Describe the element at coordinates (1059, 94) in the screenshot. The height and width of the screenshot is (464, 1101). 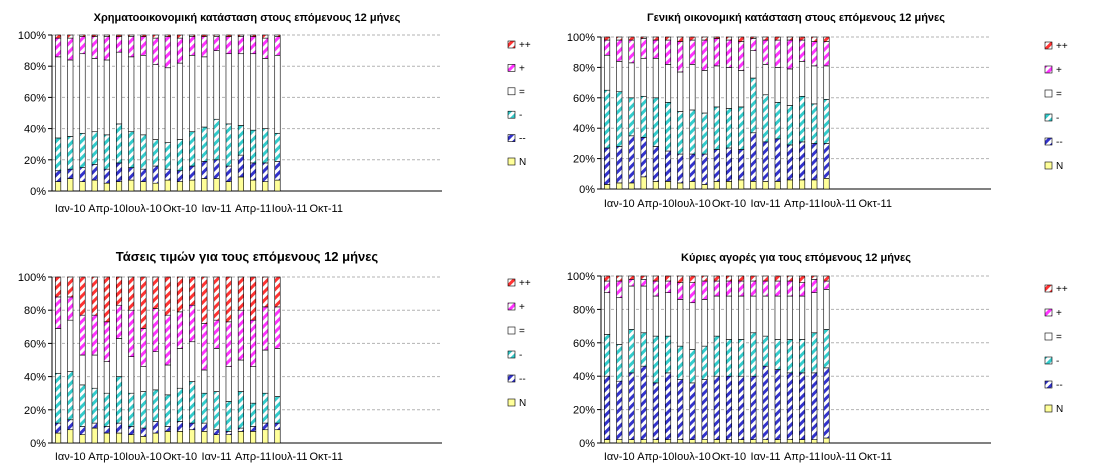
I see `legend-label-same: =` at that location.